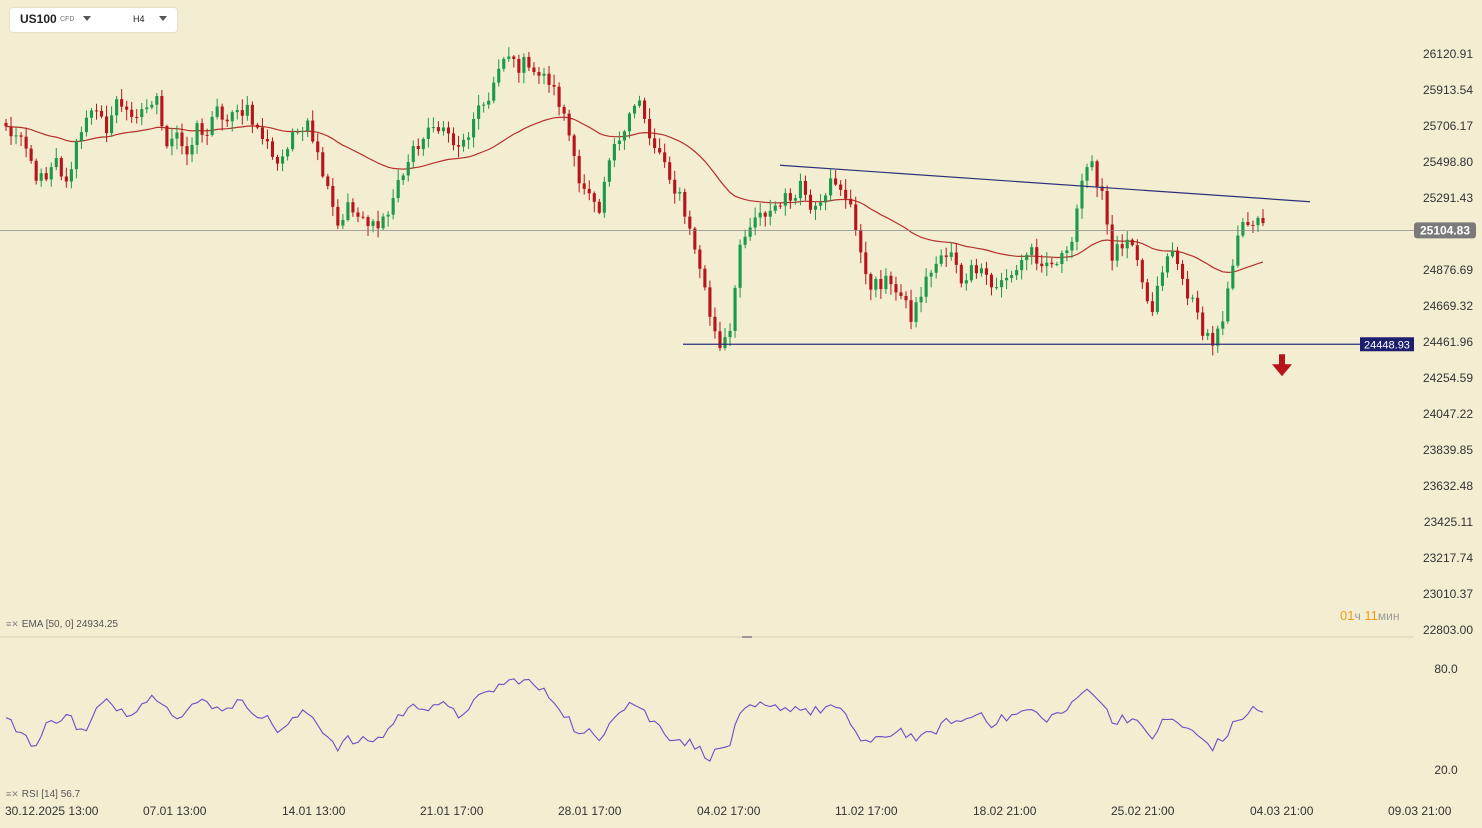  Describe the element at coordinates (87, 18) in the screenshot. I see `symbol-chevron-down-icon` at that location.